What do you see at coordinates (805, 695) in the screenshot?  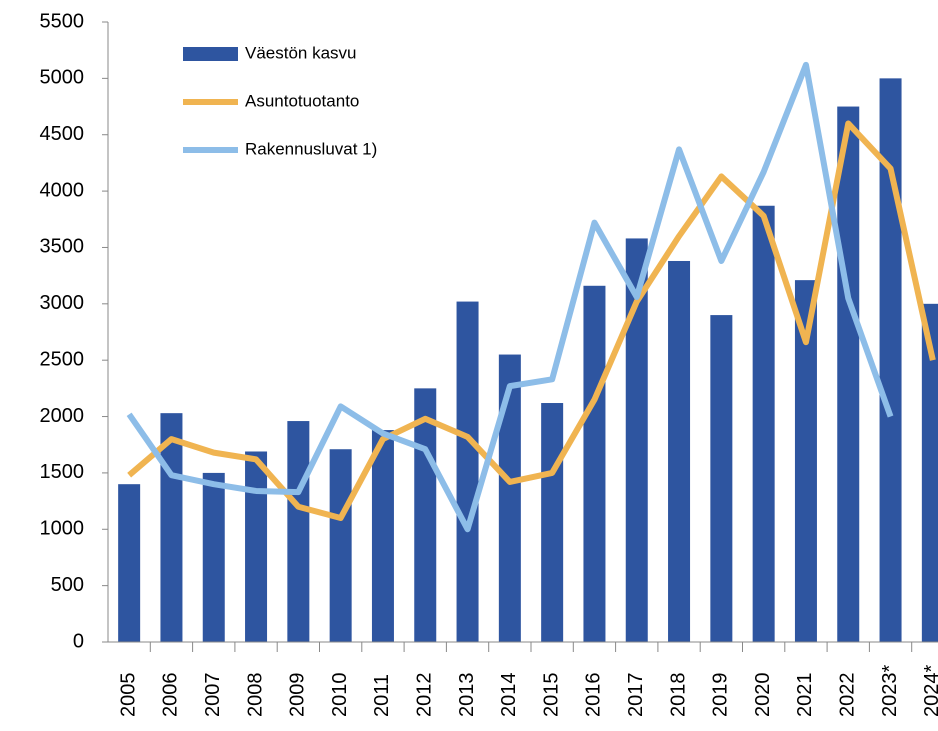 I see `x-tick-label: 2021` at bounding box center [805, 695].